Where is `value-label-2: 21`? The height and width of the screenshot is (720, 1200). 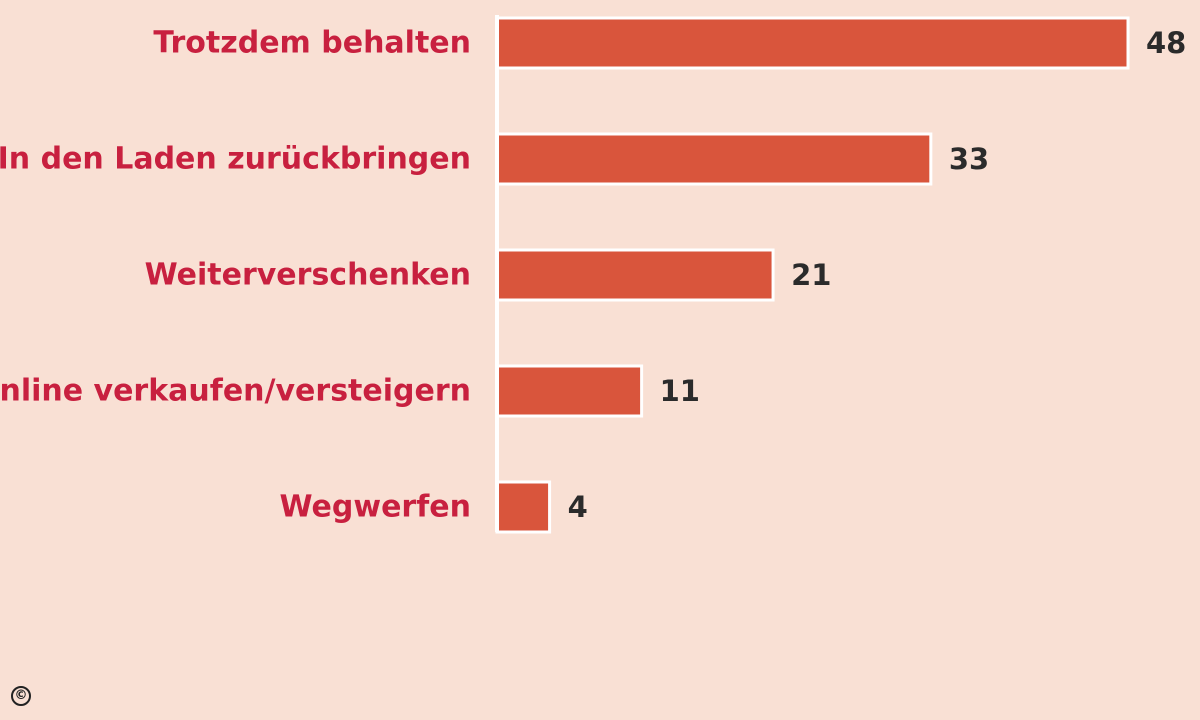
value-label-2: 21 is located at coordinates (811, 275).